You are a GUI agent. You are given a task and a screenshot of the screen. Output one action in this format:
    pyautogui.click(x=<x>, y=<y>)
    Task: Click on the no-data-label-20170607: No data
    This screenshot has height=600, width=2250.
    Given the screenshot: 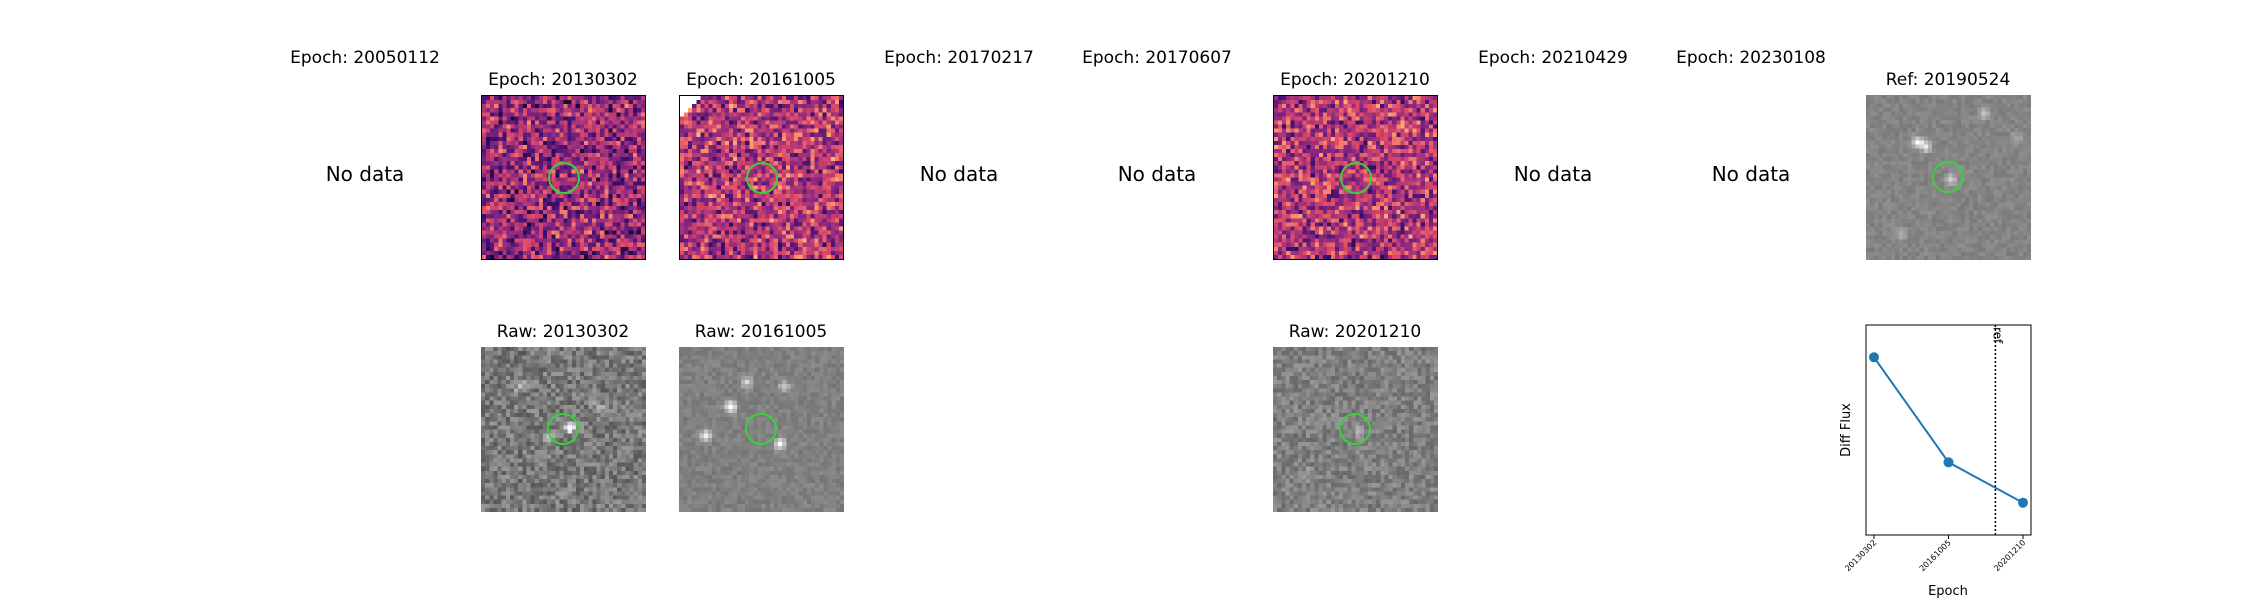 What is the action you would take?
    pyautogui.click(x=1157, y=174)
    